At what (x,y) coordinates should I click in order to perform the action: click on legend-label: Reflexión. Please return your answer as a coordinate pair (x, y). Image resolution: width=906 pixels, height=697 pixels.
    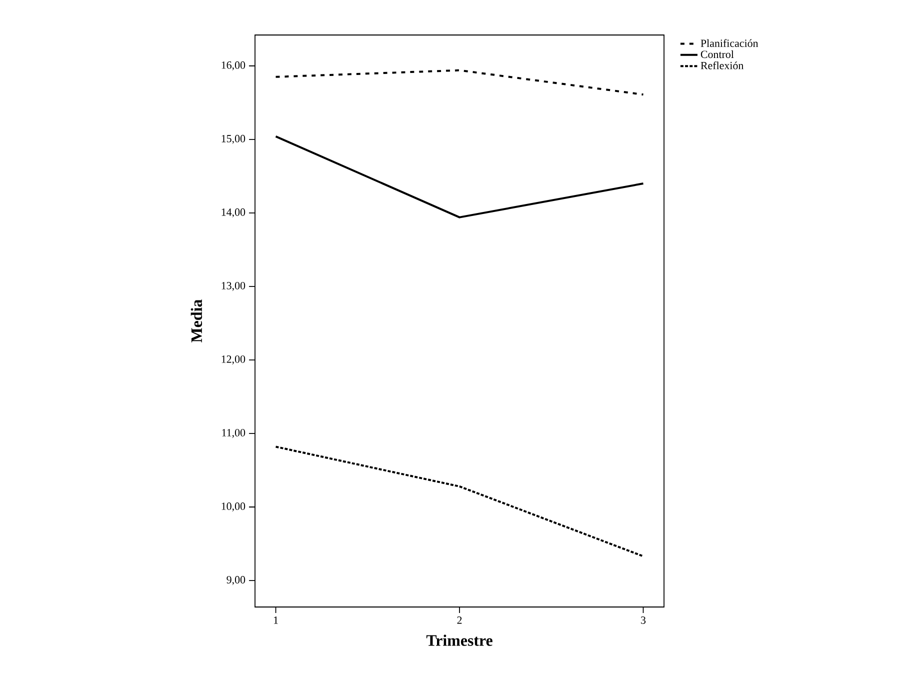
    Looking at the image, I should click on (722, 65).